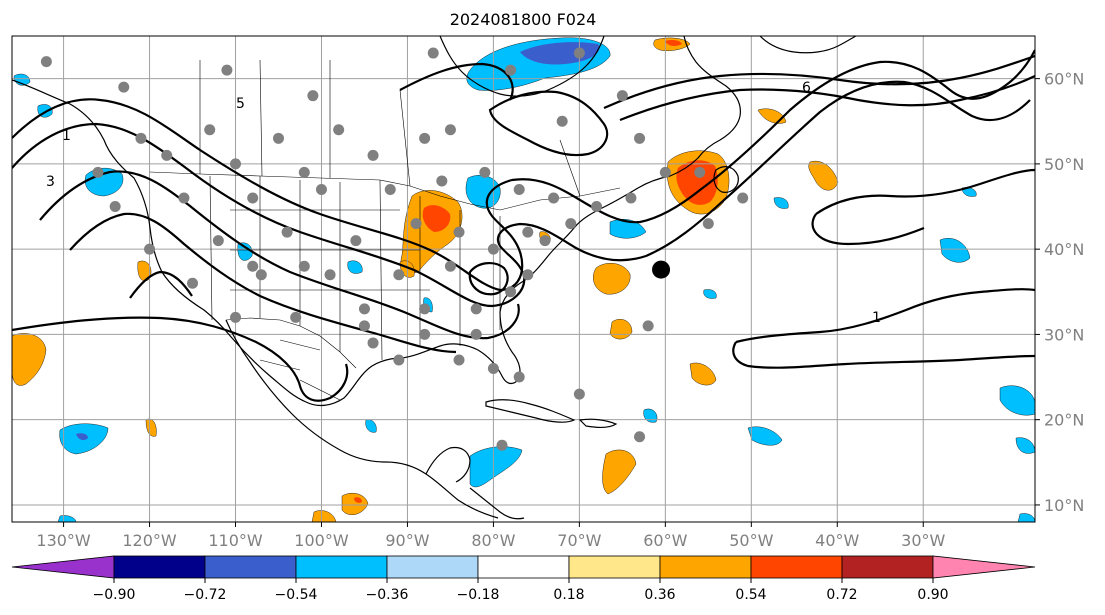  What do you see at coordinates (448, 464) in the screenshot?
I see `yucatan-coastline` at bounding box center [448, 464].